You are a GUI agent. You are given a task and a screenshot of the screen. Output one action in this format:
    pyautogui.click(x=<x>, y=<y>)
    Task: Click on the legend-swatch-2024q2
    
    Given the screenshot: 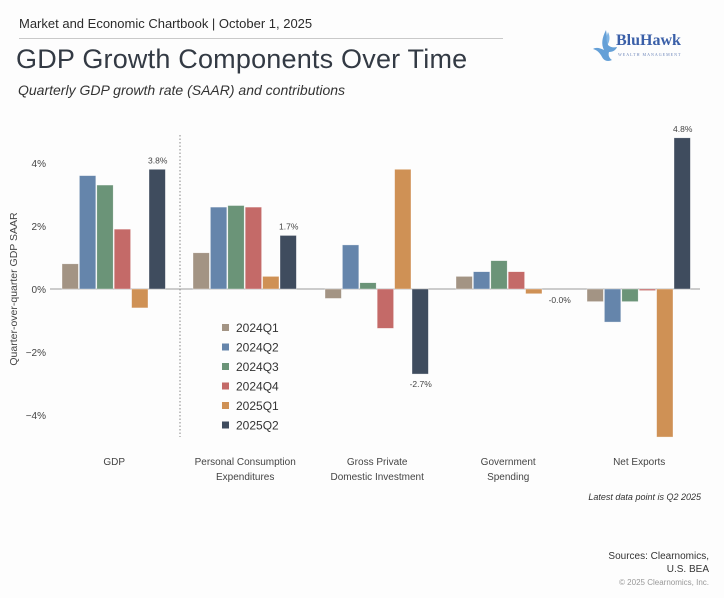 What is the action you would take?
    pyautogui.click(x=225, y=347)
    